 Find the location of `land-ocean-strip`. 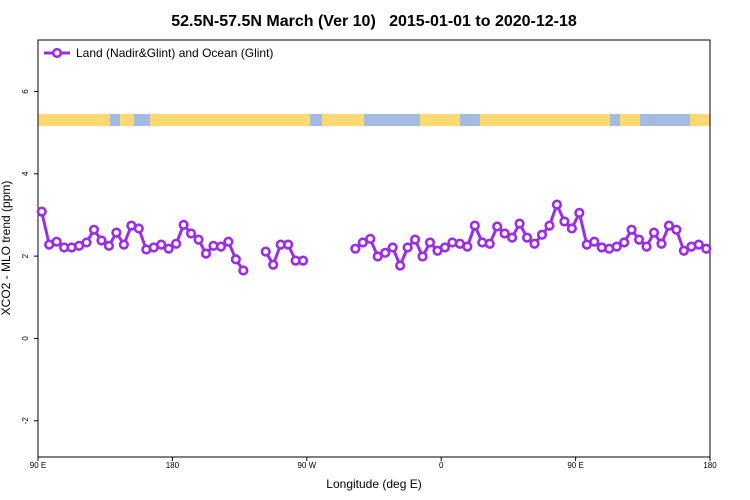

land-ocean-strip is located at coordinates (374, 120).